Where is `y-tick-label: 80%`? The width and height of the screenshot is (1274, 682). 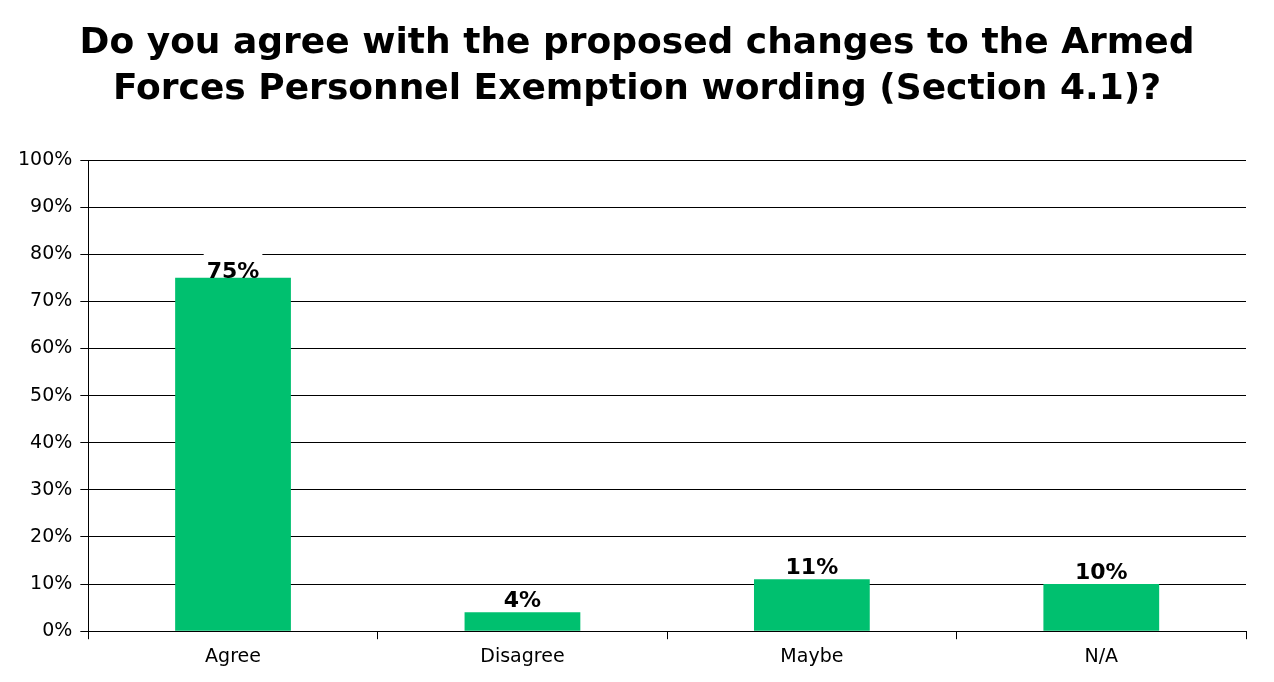
y-tick-label: 80% is located at coordinates (51, 252).